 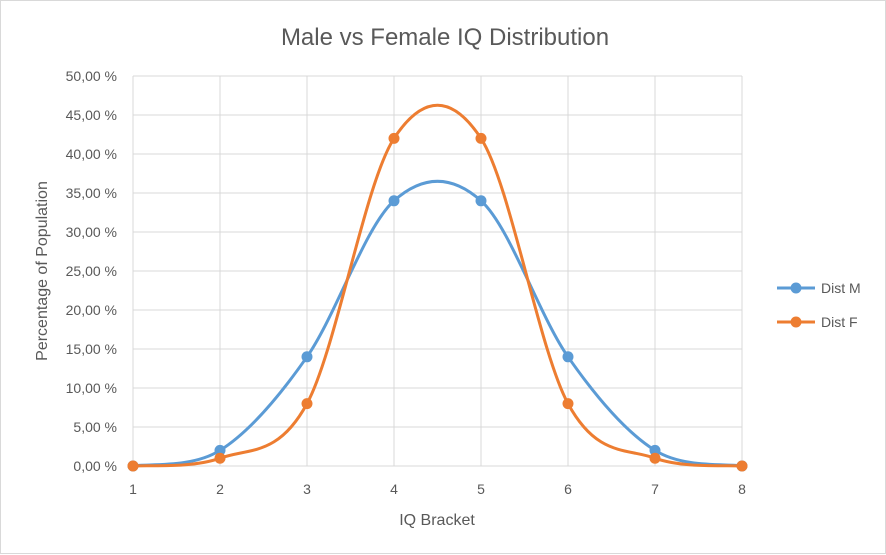 I want to click on y-tick-label: 30,00 %, so click(x=91, y=232).